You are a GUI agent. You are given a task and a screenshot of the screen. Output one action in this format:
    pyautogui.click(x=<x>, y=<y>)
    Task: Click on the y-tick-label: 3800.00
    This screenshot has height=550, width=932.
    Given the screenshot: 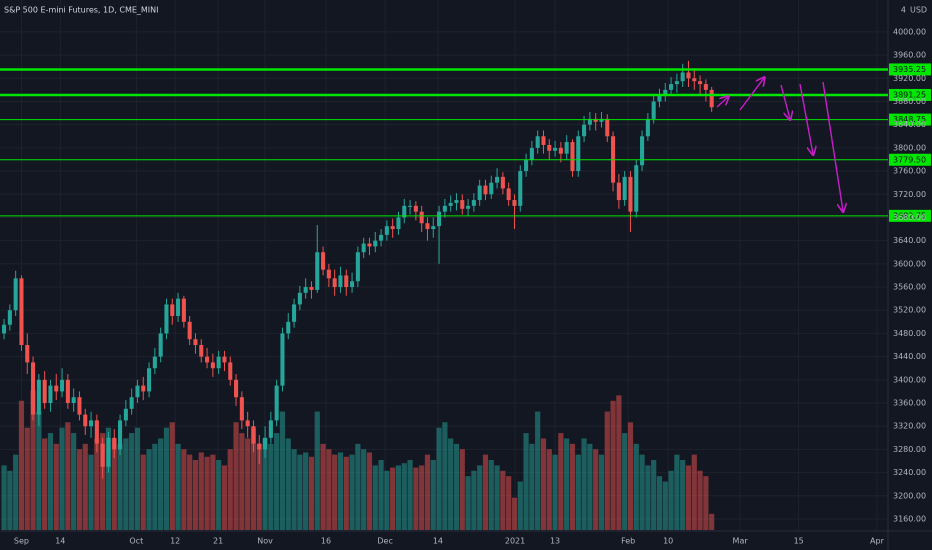 What is the action you would take?
    pyautogui.click(x=909, y=147)
    